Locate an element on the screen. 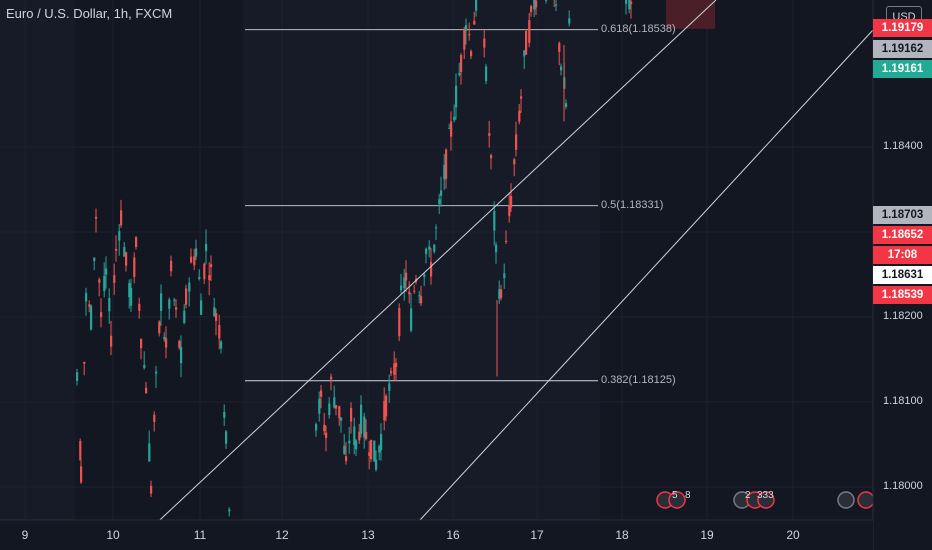 This screenshot has width=932, height=550. fib-label: 0.618(1.18538) is located at coordinates (638, 28).